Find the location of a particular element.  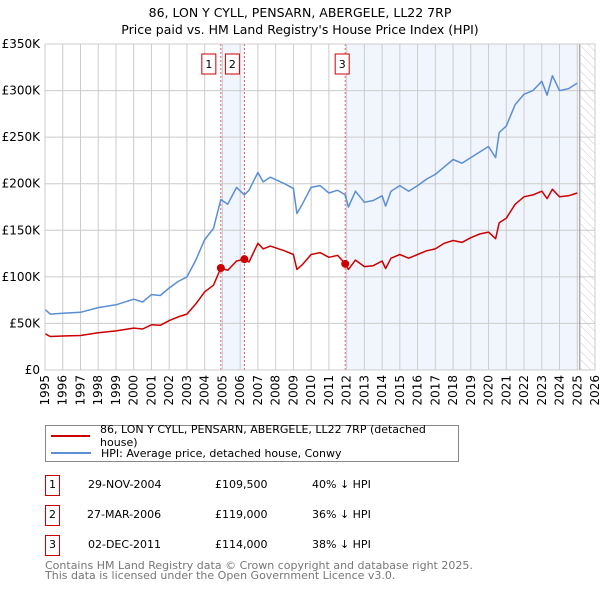

x-tick-label: 2002 is located at coordinates (169, 390).